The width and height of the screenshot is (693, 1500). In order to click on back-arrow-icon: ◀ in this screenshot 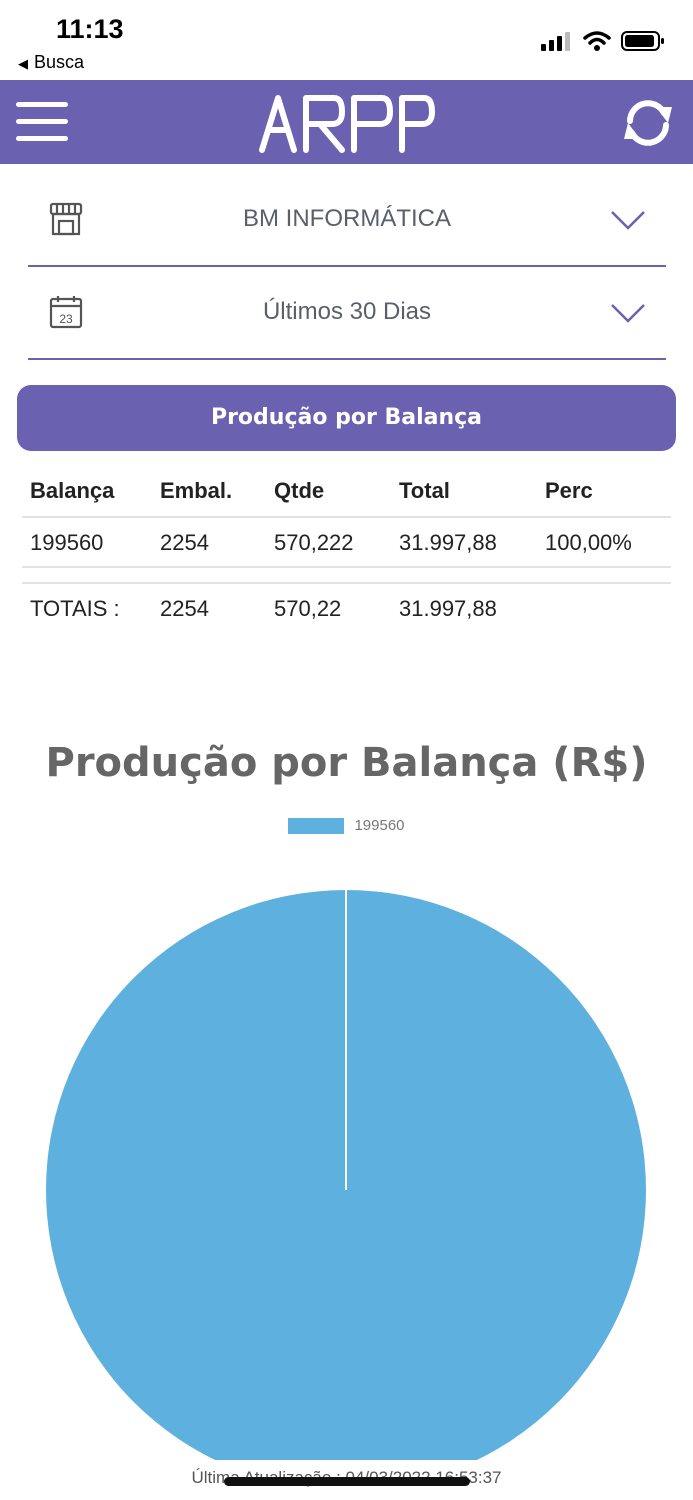, I will do `click(23, 63)`.